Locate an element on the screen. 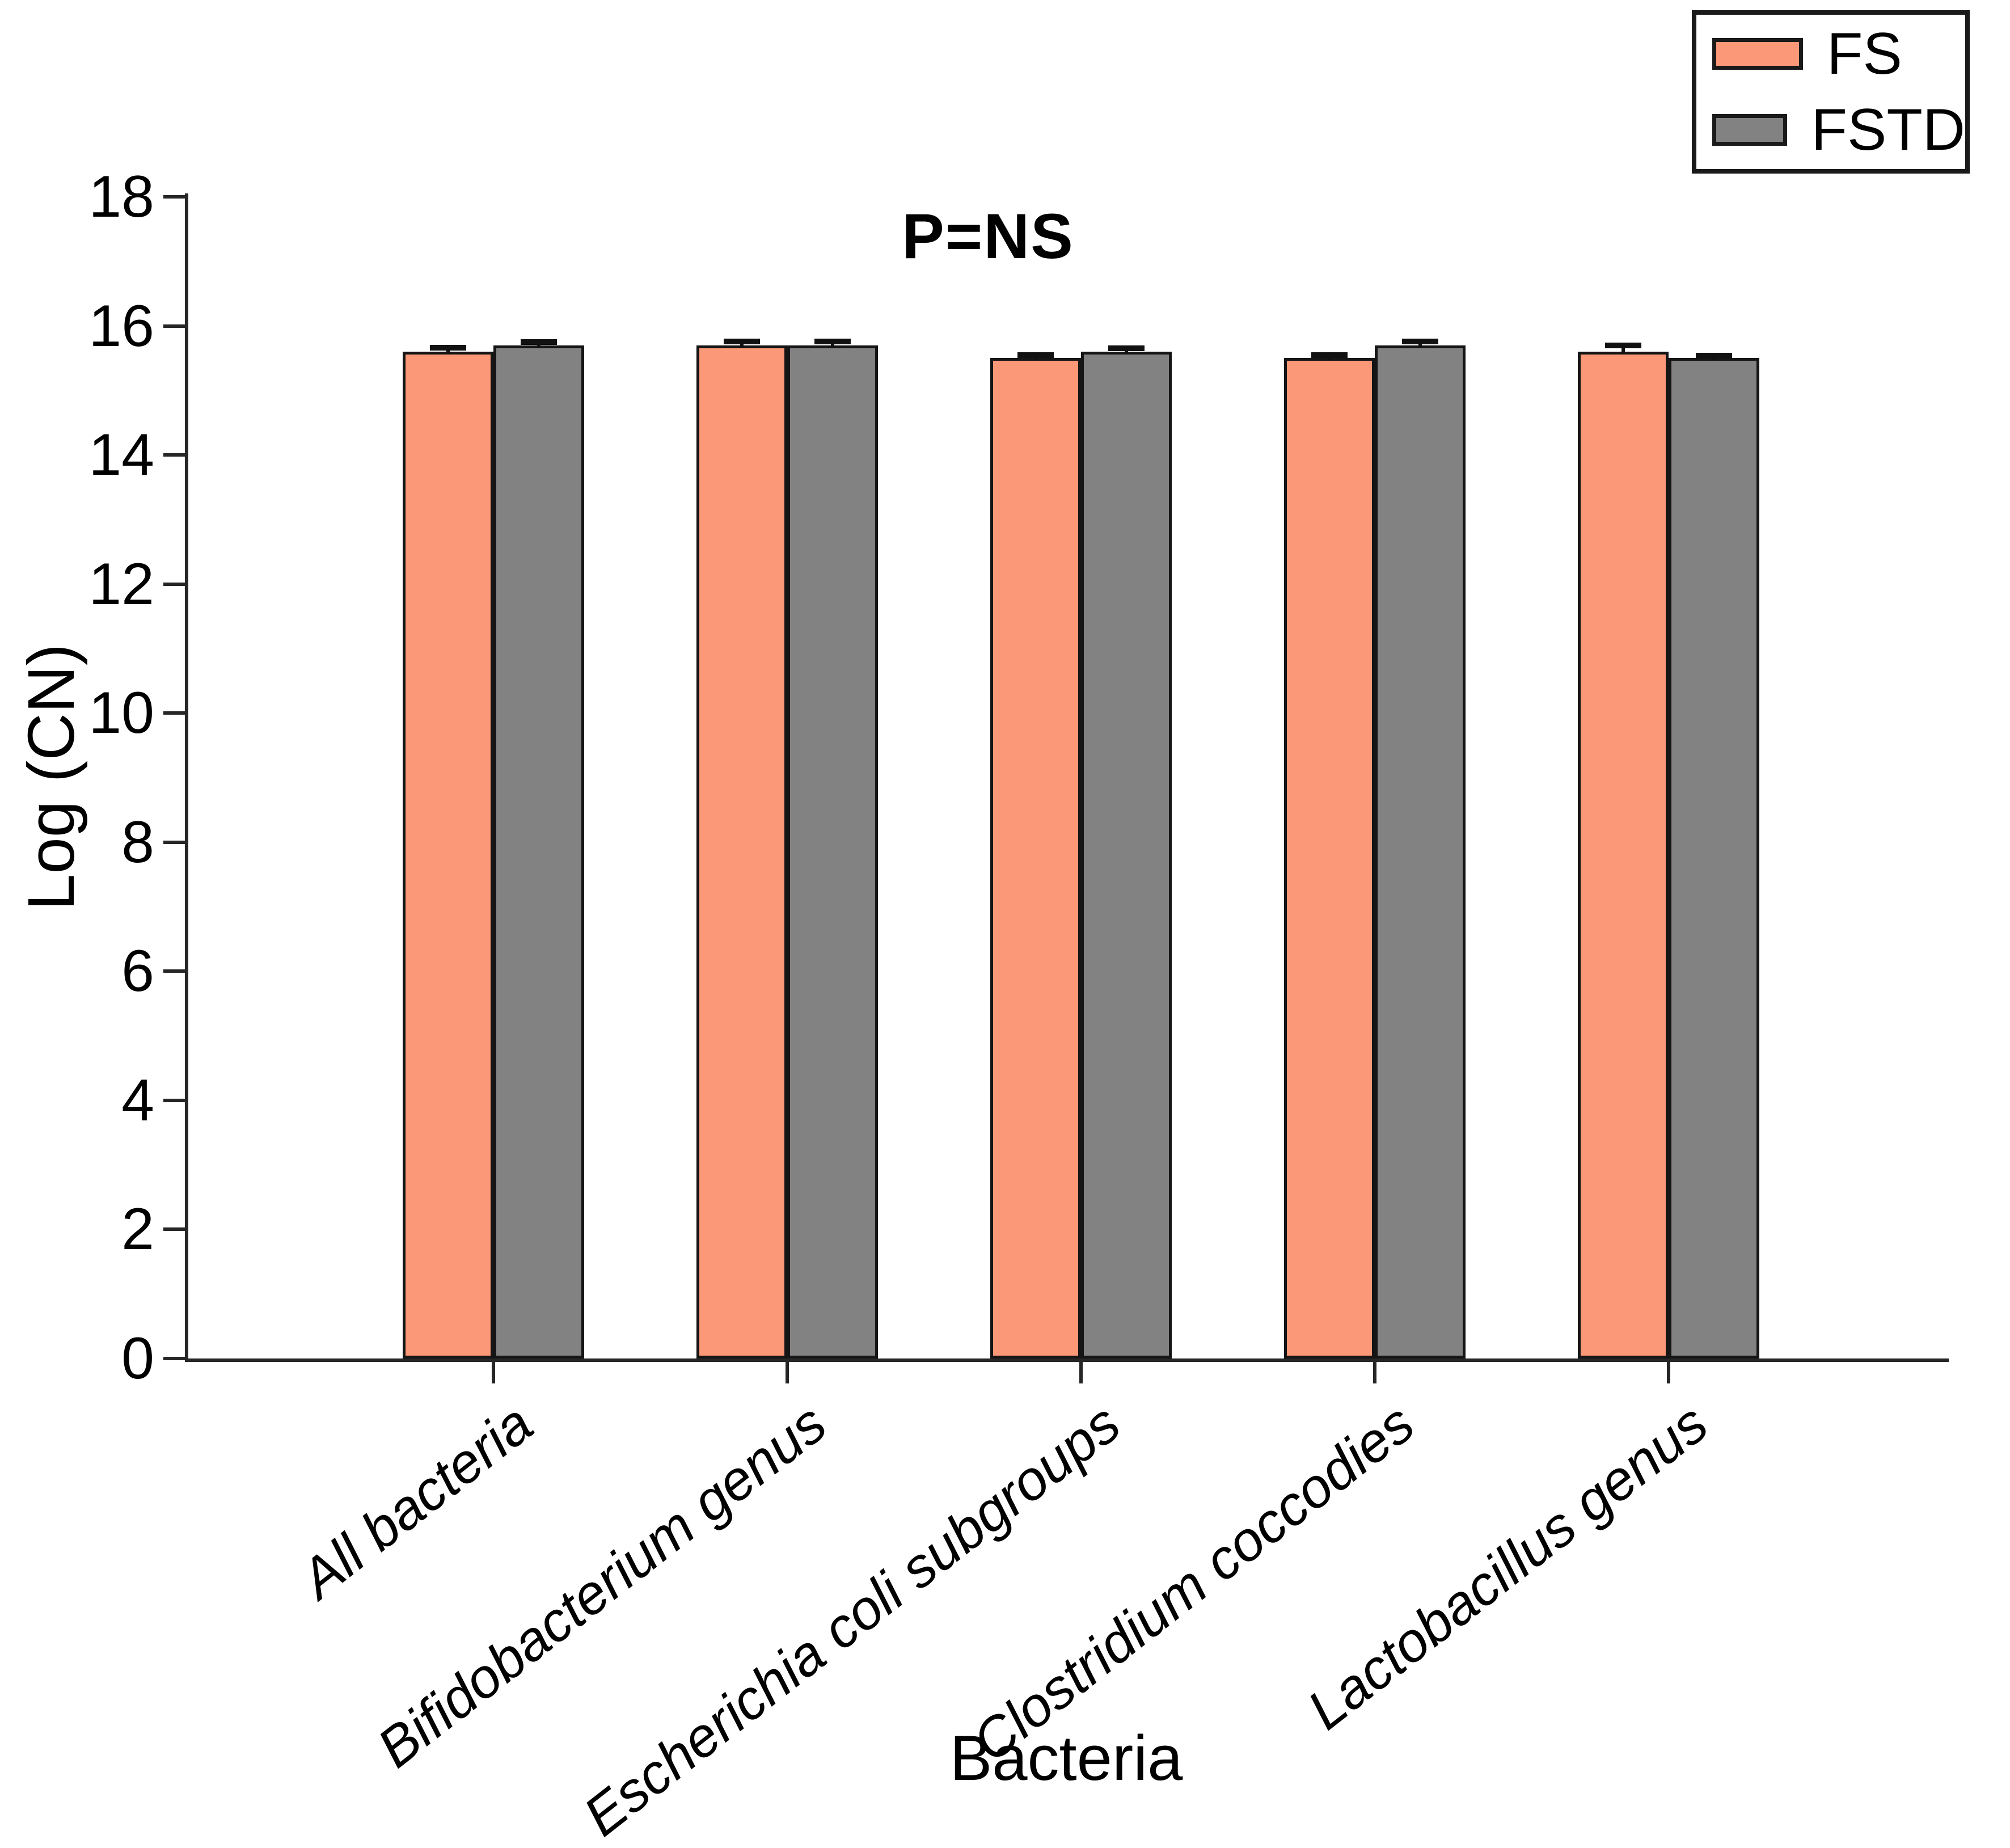 The image size is (2010, 1848). legend: FS FSTD is located at coordinates (1831, 92).